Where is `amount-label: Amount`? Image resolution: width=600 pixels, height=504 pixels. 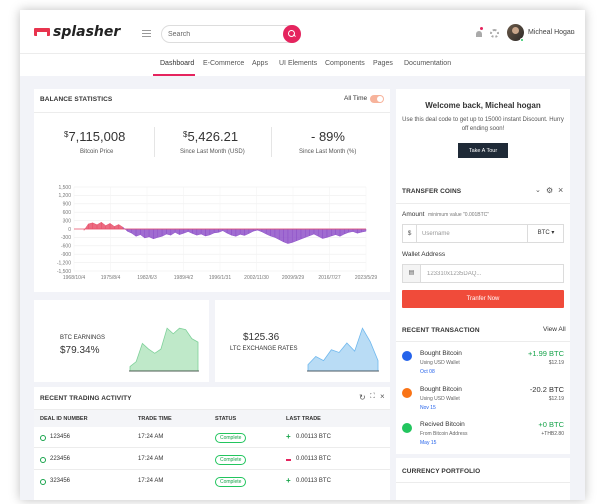
amount-label: Amount is located at coordinates (413, 214).